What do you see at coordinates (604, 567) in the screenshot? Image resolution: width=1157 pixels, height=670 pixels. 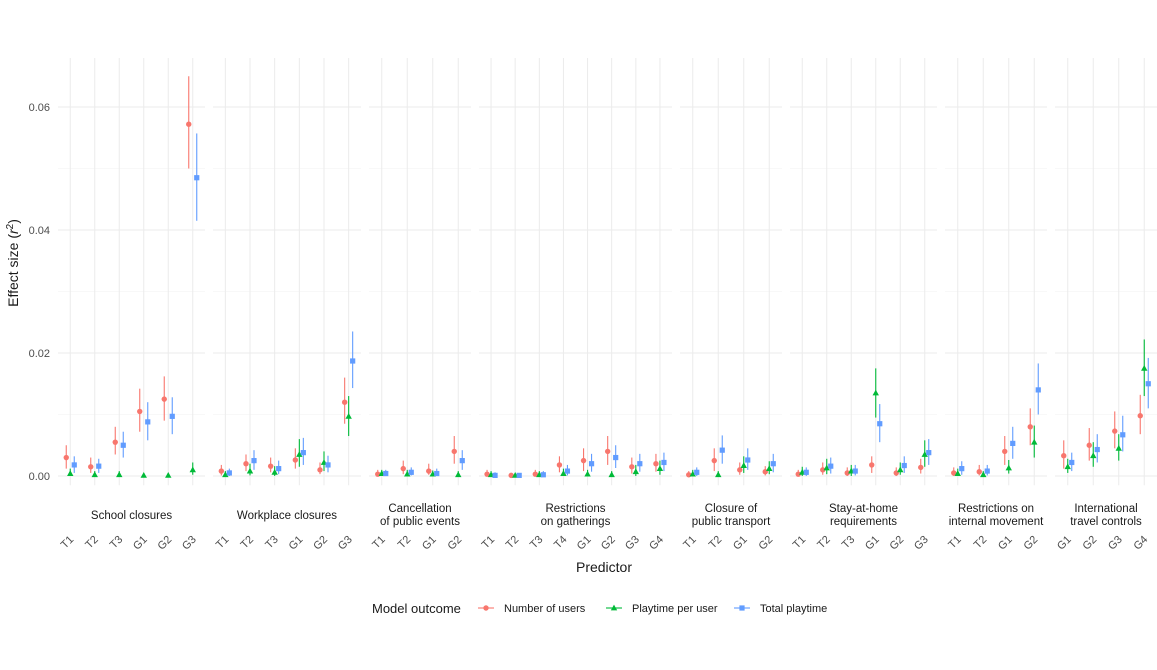 I see `x-axis-title: Predictor` at bounding box center [604, 567].